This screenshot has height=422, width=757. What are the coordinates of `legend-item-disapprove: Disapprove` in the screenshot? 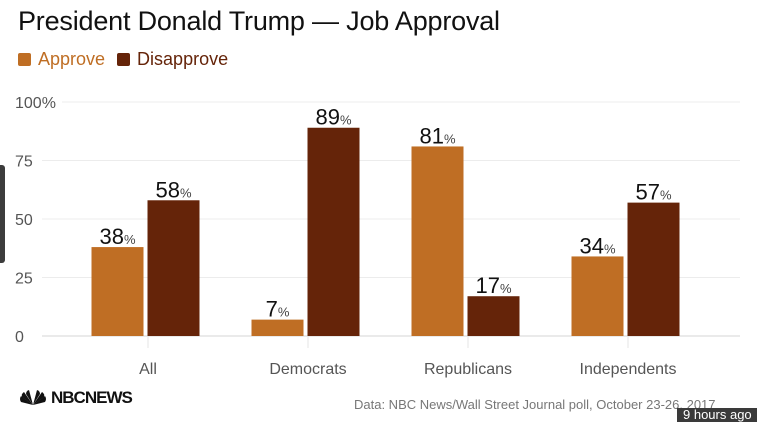 It's located at (172, 59).